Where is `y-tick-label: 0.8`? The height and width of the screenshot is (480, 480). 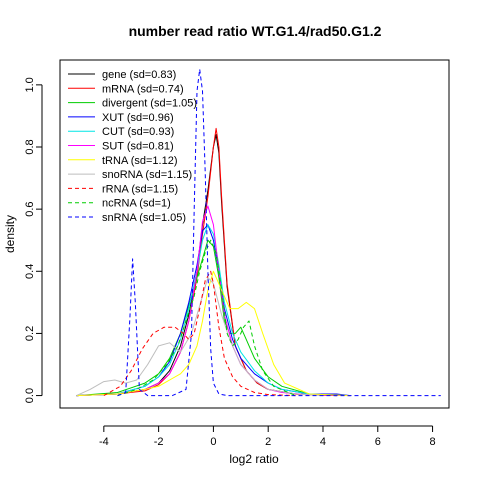
y-tick-label: 0.8 is located at coordinates (30, 146).